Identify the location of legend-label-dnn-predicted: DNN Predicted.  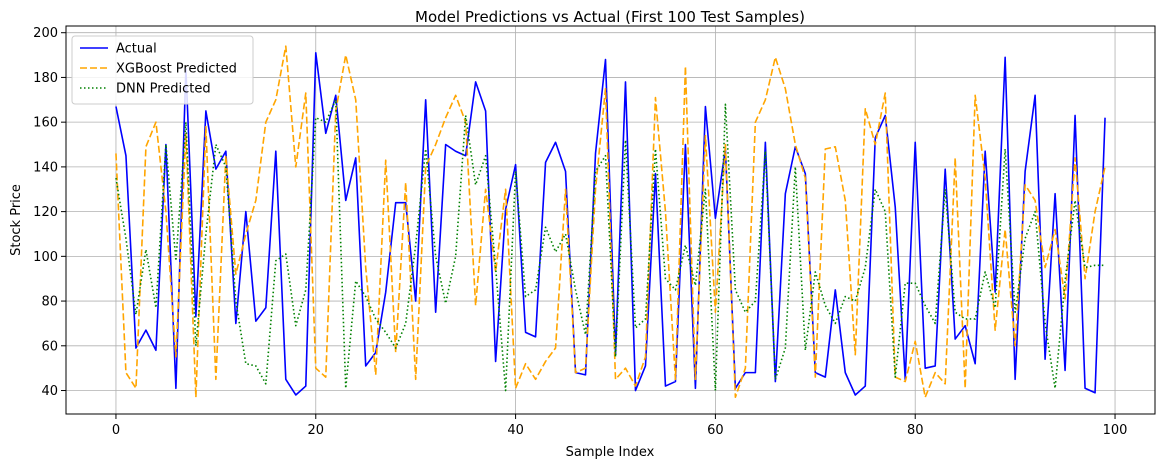
(163, 89).